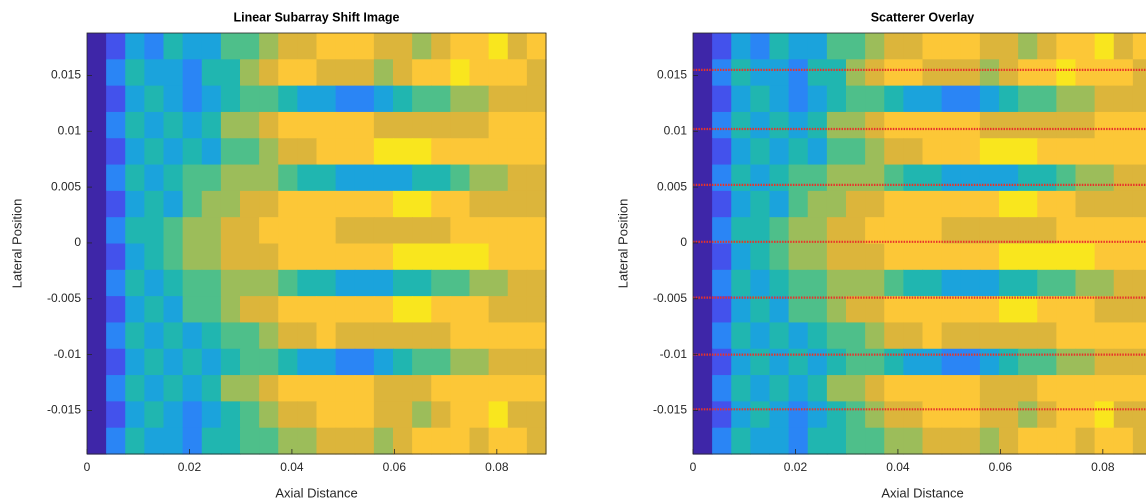  I want to click on y-axis-label: Lateral Position, so click(622, 244).